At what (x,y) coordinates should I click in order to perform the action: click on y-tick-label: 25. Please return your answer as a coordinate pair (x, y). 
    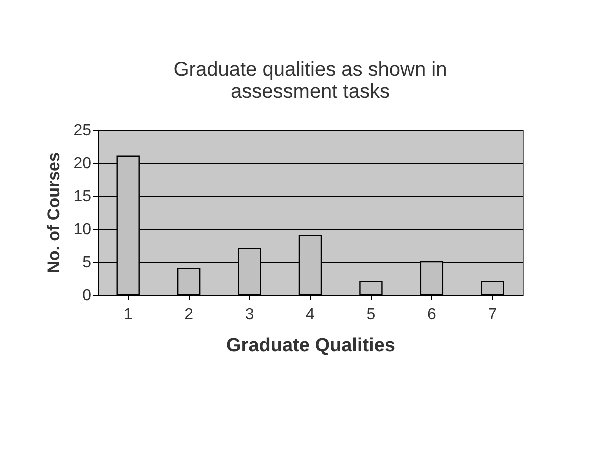
    Looking at the image, I should click on (83, 131).